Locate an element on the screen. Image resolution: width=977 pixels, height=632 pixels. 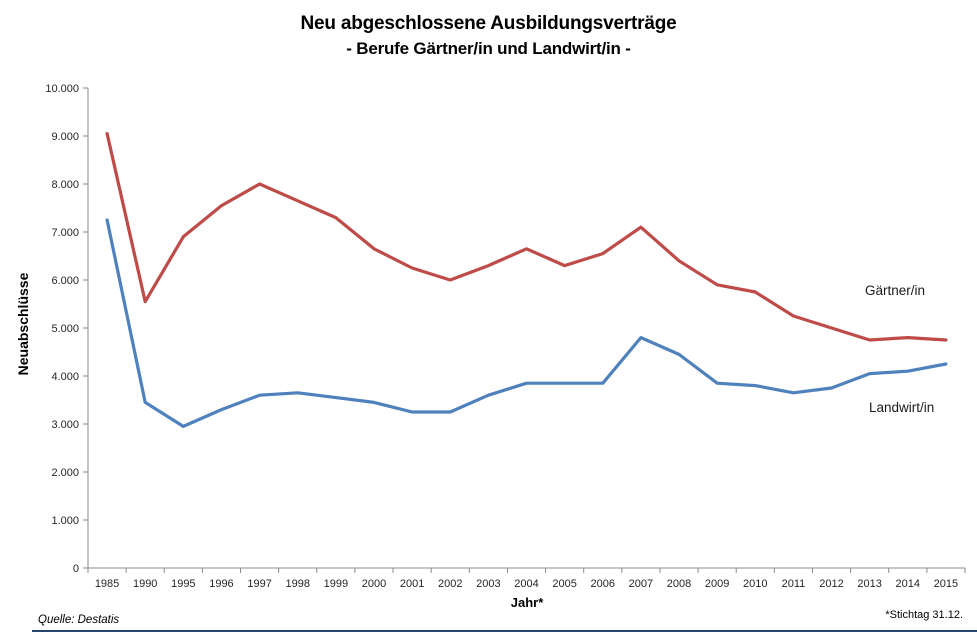
y-tick-label: 7.000 is located at coordinates (65, 233).